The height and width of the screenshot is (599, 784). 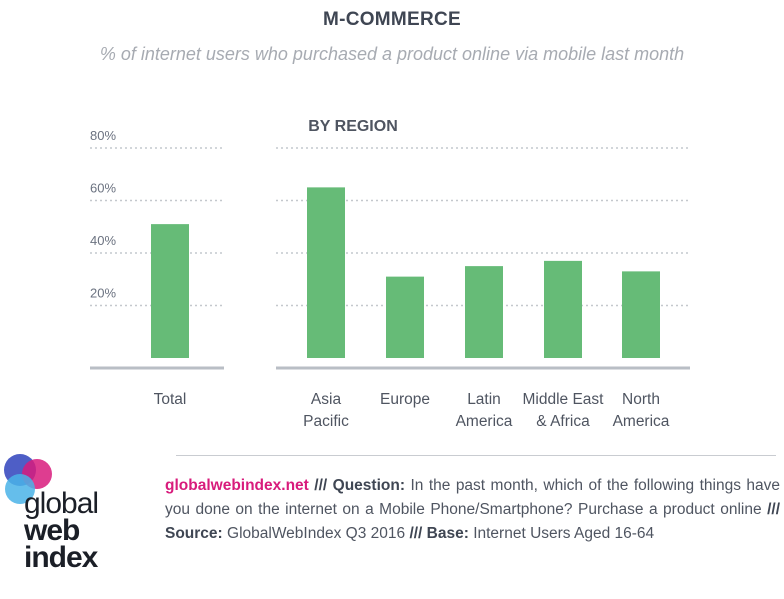 I want to click on footer-question-label: Question:, so click(x=368, y=485).